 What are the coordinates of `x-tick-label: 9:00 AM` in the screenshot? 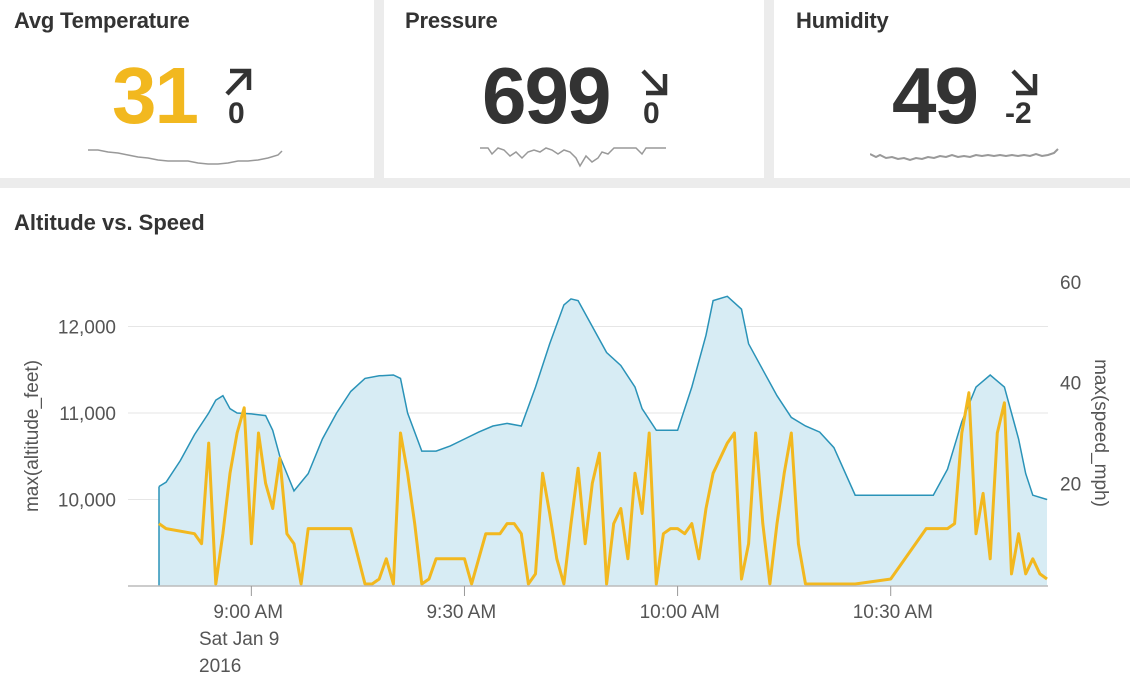 It's located at (248, 612).